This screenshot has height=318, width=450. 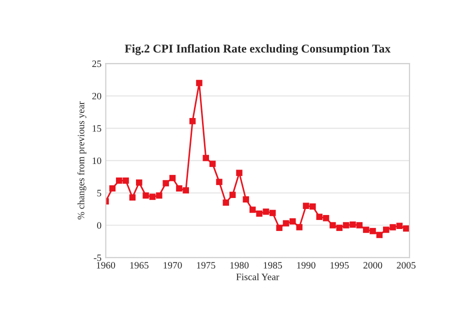 I want to click on x-tick-label: 1960, so click(x=106, y=265).